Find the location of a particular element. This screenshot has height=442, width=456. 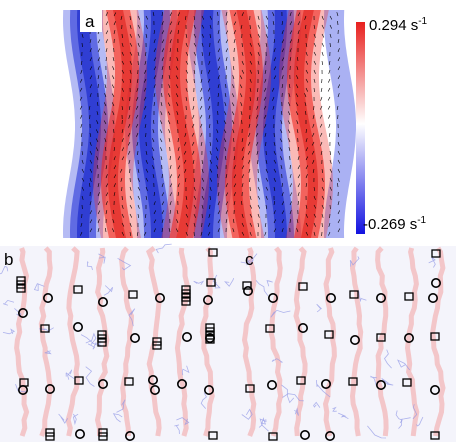

blue-band-center is located at coordinates (89, 124).